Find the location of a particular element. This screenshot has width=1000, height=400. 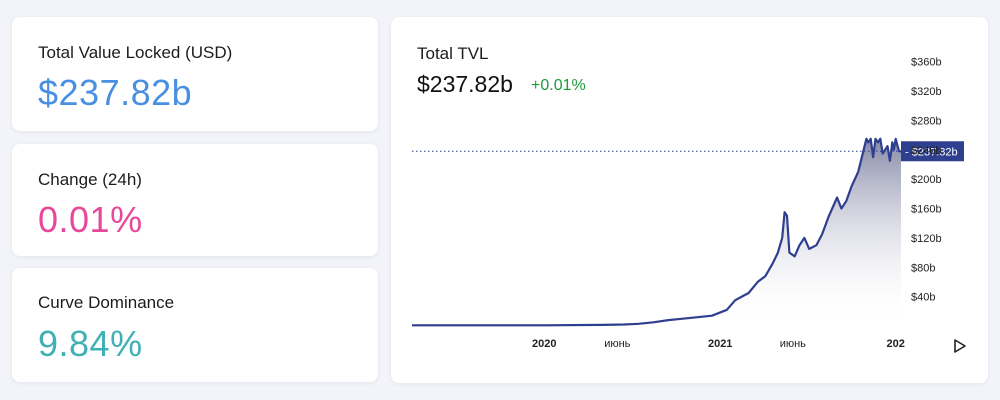

change-label: Change (24h) is located at coordinates (90, 179).